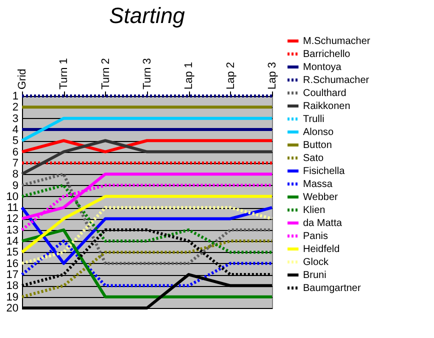 The width and height of the screenshot is (434, 338). I want to click on x-tick-label: Turn 3, so click(148, 74).